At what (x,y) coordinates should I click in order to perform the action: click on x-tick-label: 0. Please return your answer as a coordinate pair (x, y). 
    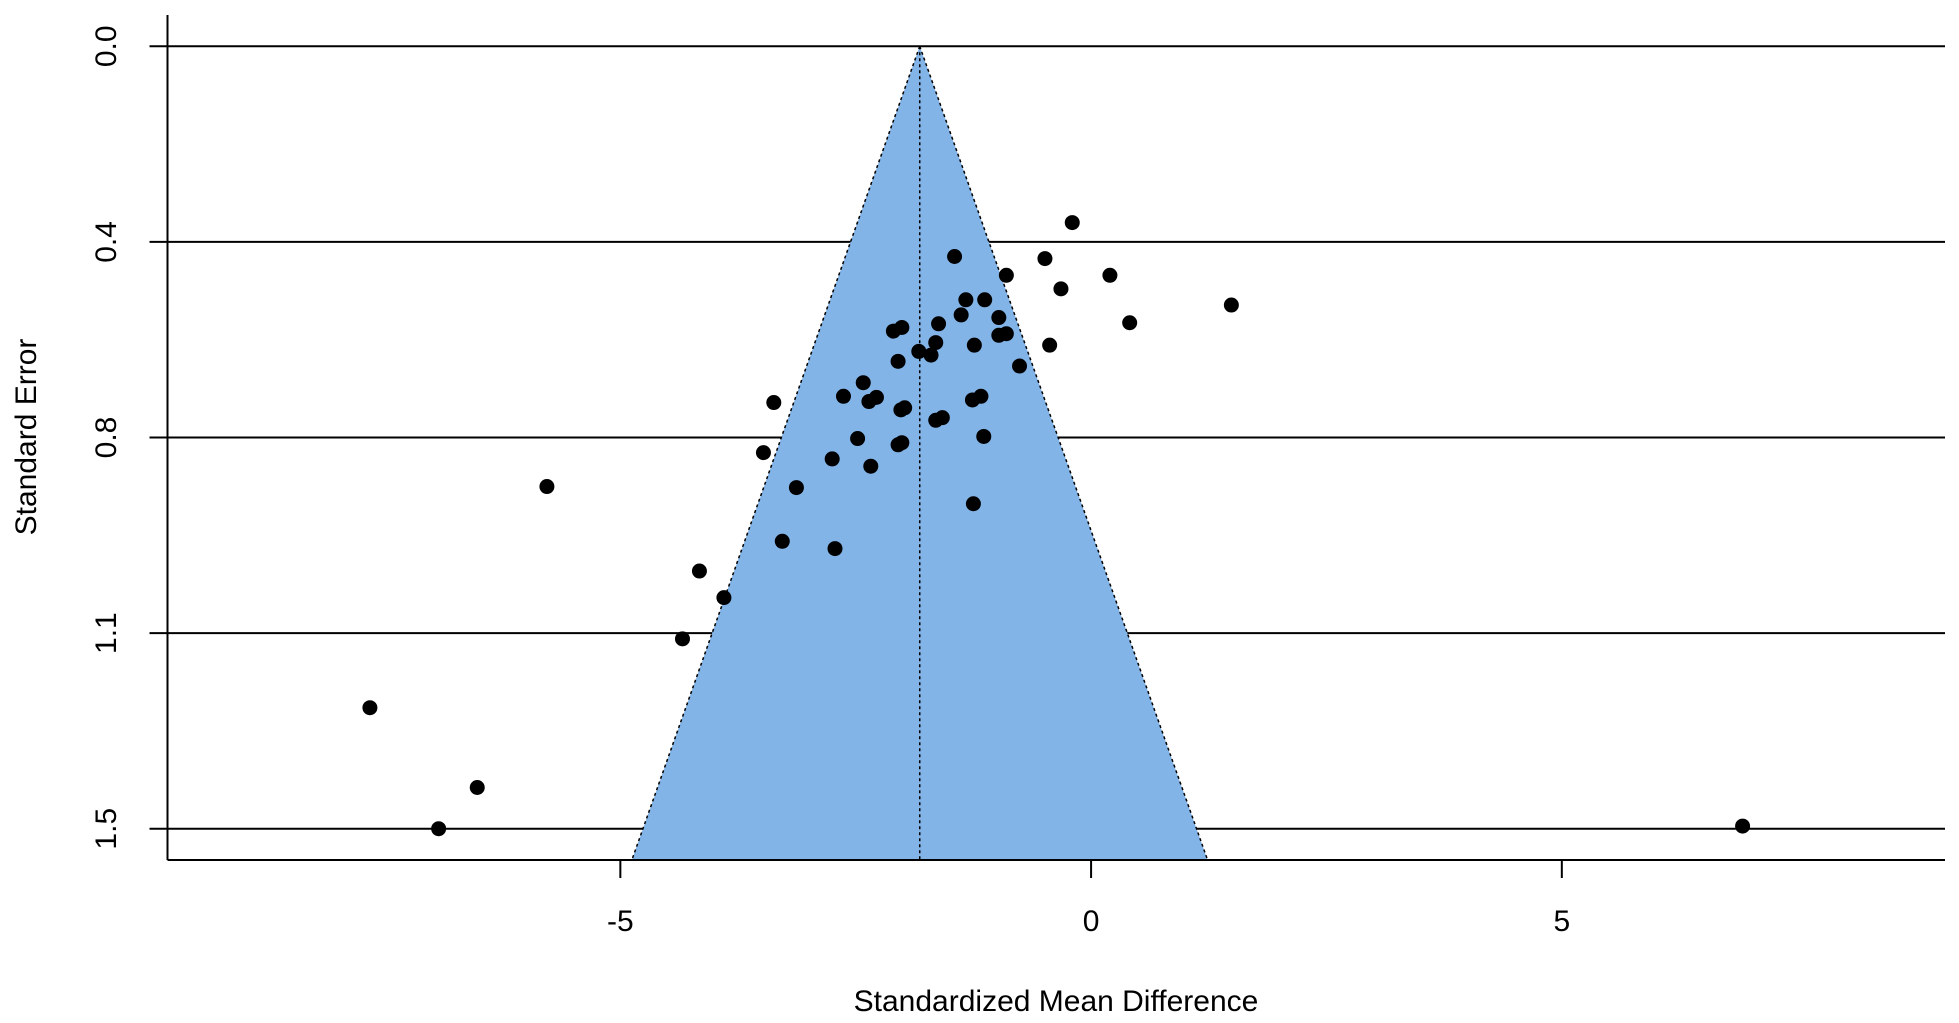
    Looking at the image, I should click on (1091, 921).